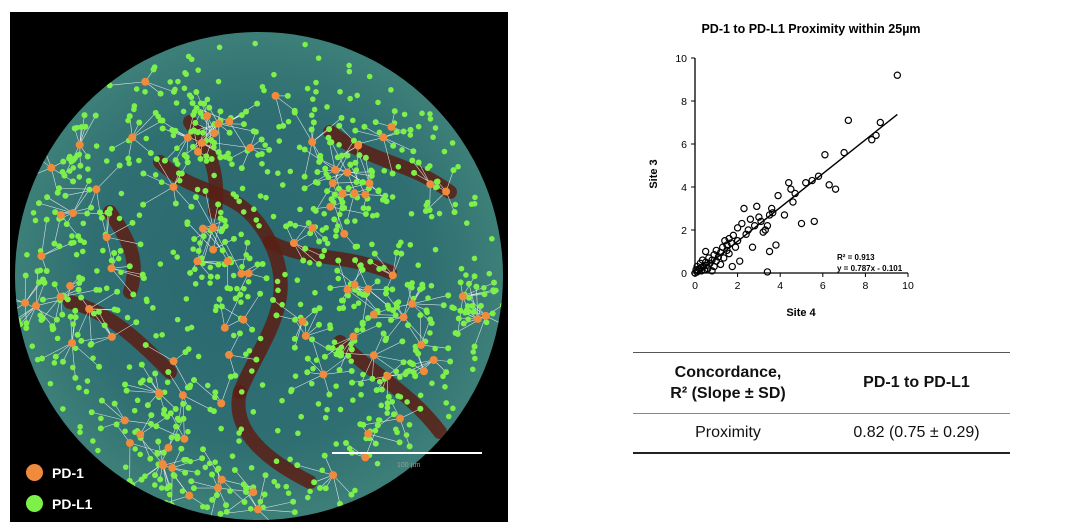 The height and width of the screenshot is (530, 1080). What do you see at coordinates (796, 174) in the screenshot?
I see `chart-points` at bounding box center [796, 174].